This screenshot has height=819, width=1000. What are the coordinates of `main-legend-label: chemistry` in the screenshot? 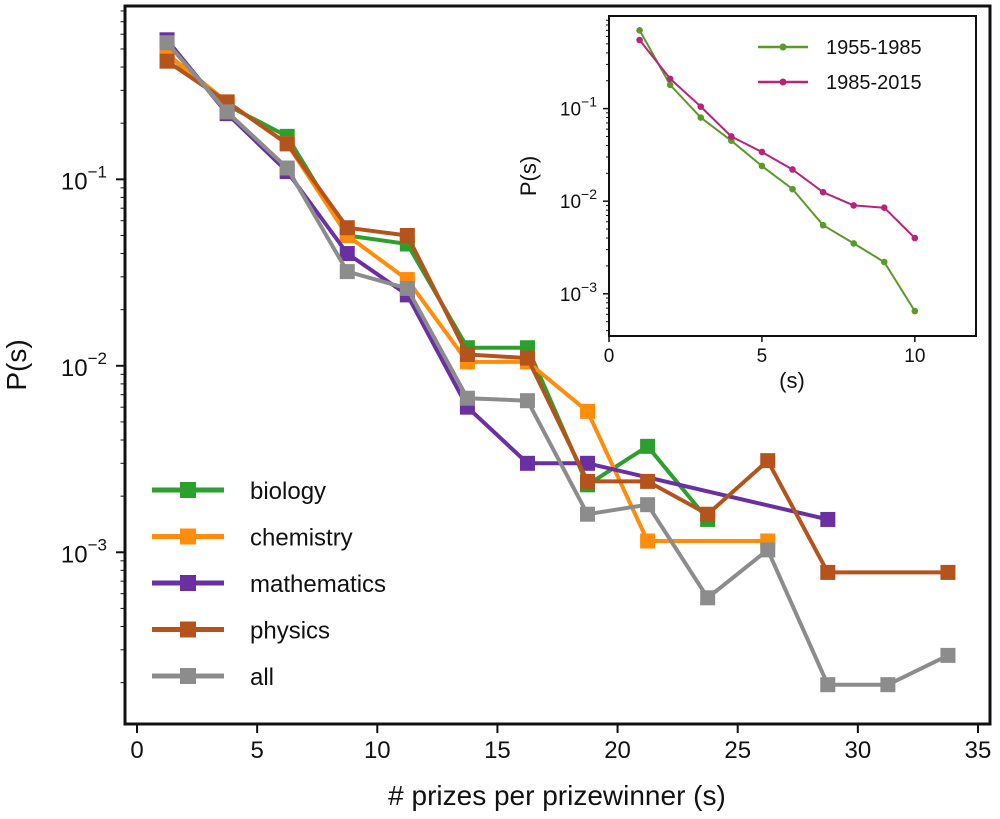 It's located at (301, 538).